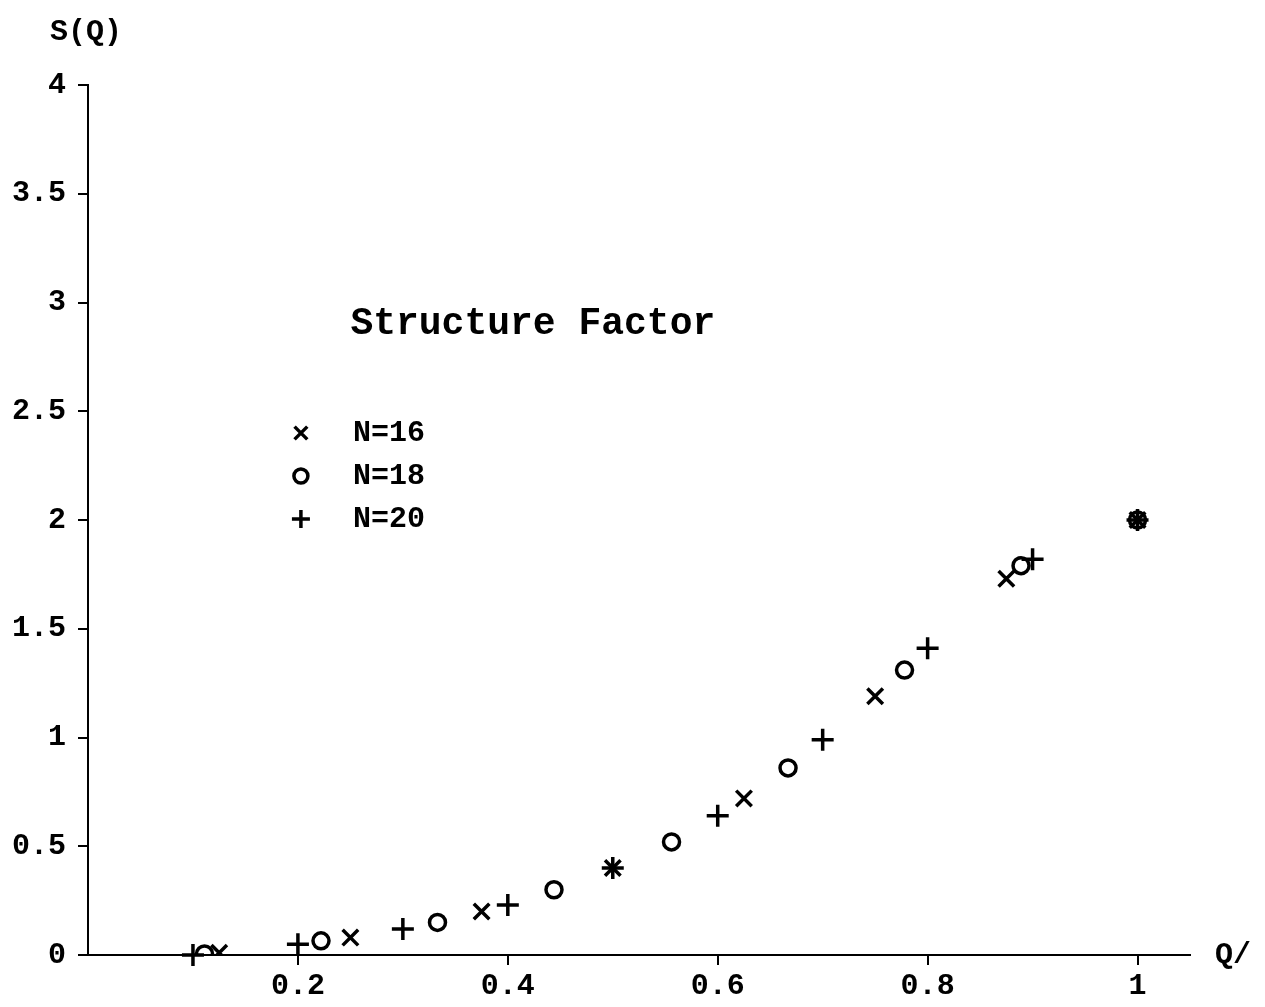 The image size is (1265, 1007). Describe the element at coordinates (927, 985) in the screenshot. I see `x-tick-label: 0.8` at that location.